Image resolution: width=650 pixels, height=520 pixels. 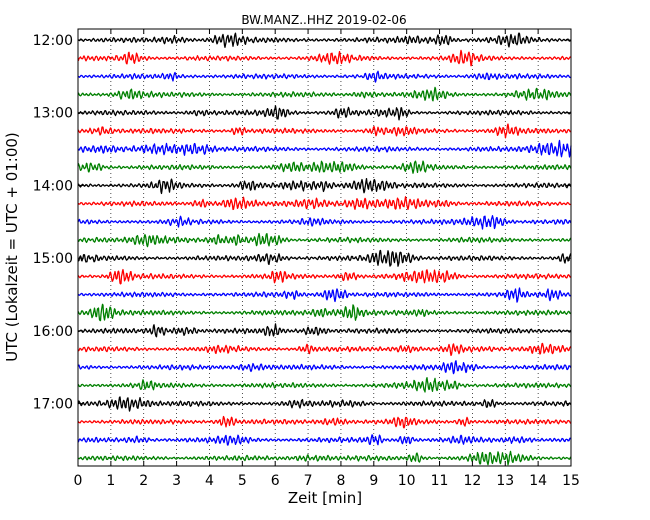 I want to click on x-tick-label: 0, so click(x=78, y=481).